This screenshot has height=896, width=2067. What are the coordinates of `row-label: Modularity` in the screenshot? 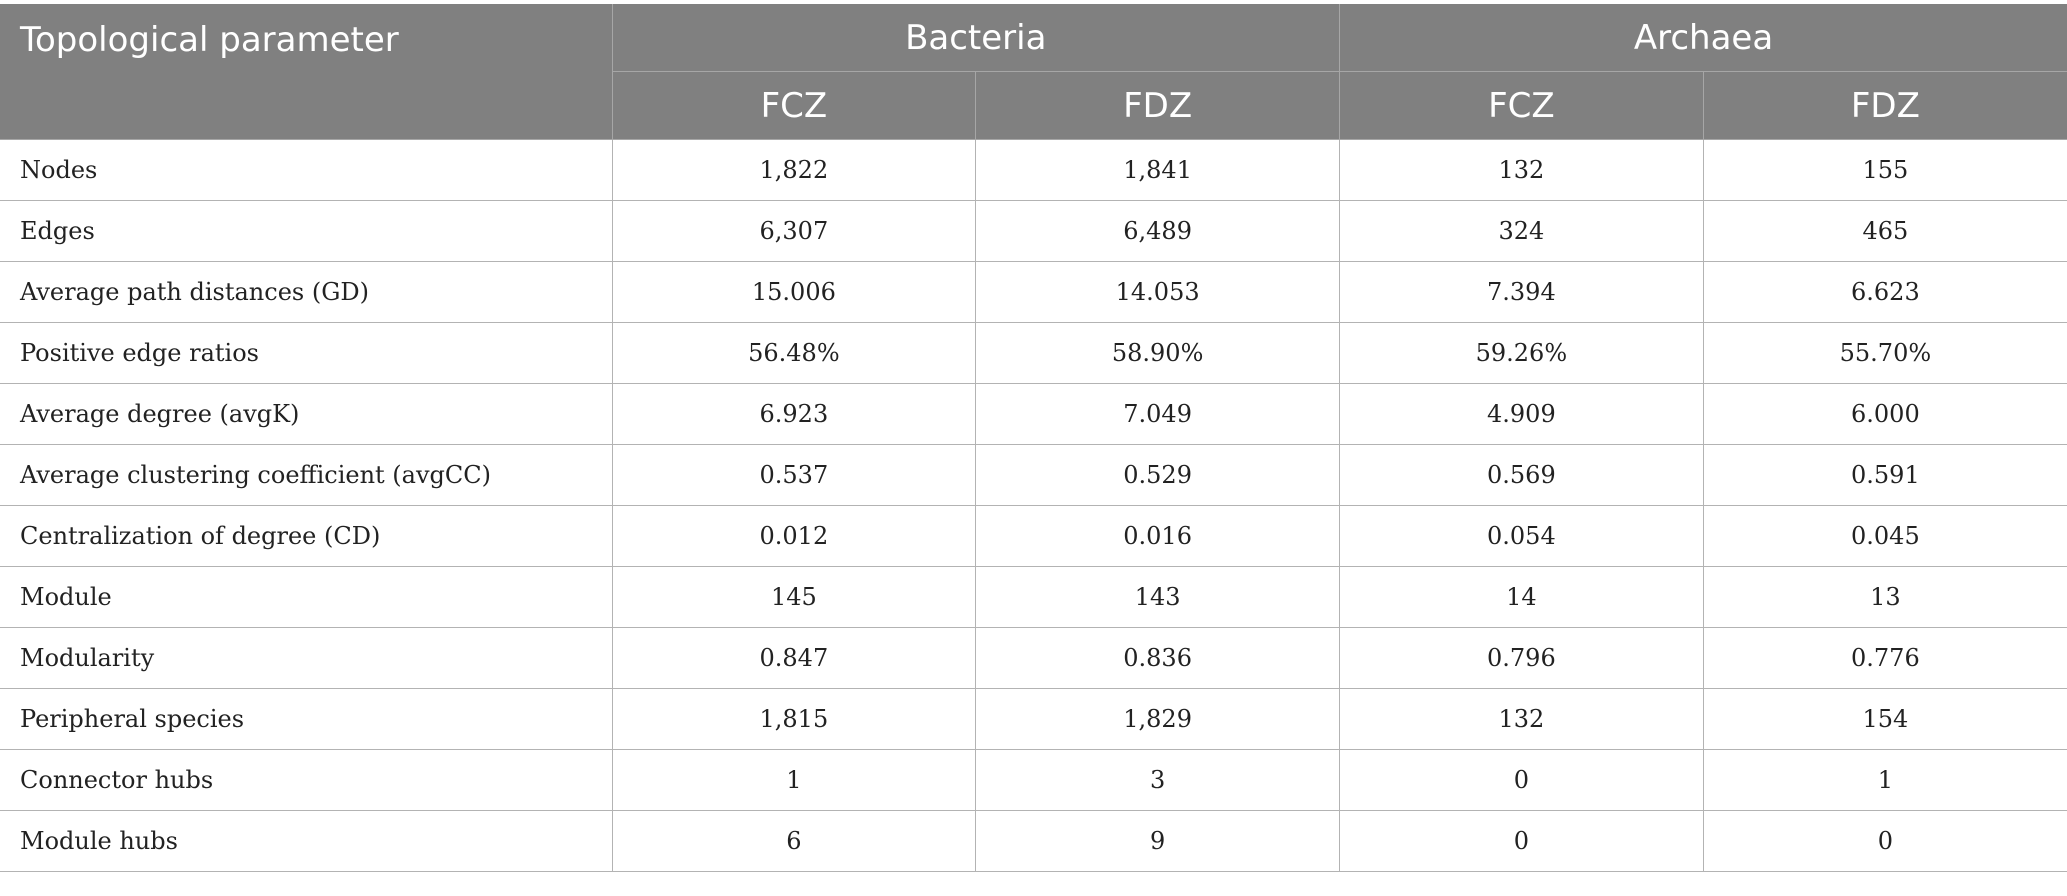 It's located at (306, 658).